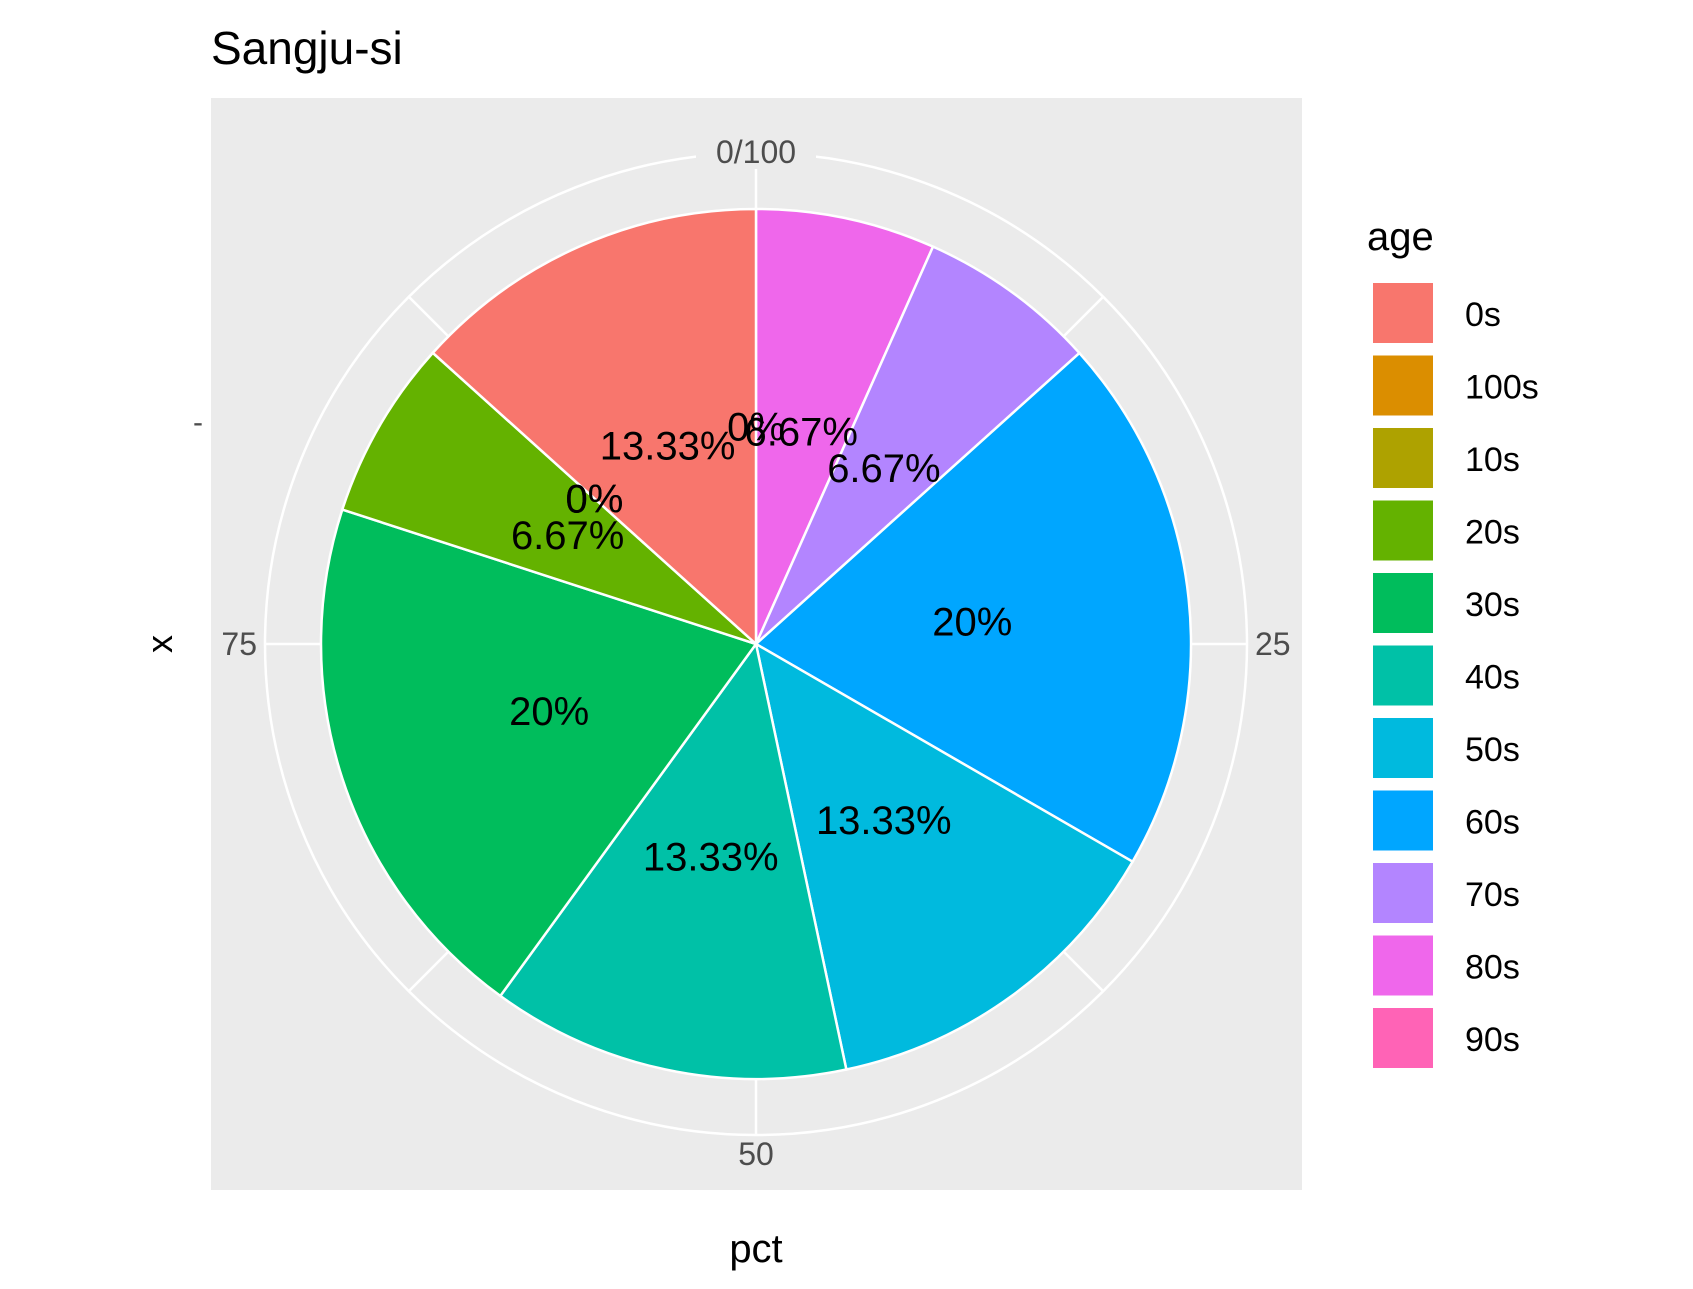  What do you see at coordinates (972, 622) in the screenshot?
I see `slice-label-60s: 20%` at bounding box center [972, 622].